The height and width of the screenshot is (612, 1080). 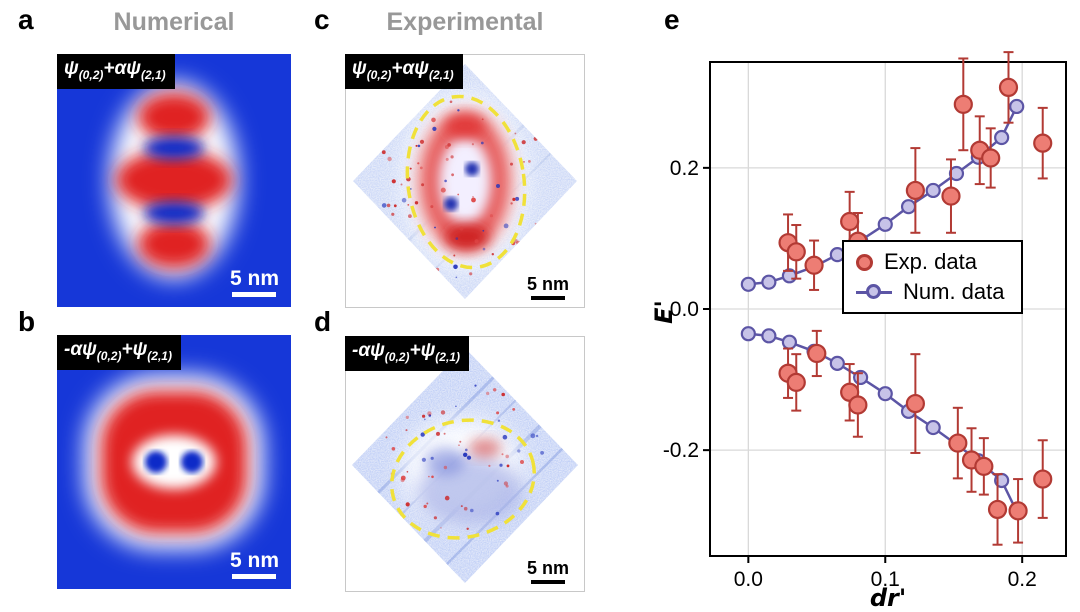 I want to click on legend-item-exp: Exp. data, so click(x=930, y=262).